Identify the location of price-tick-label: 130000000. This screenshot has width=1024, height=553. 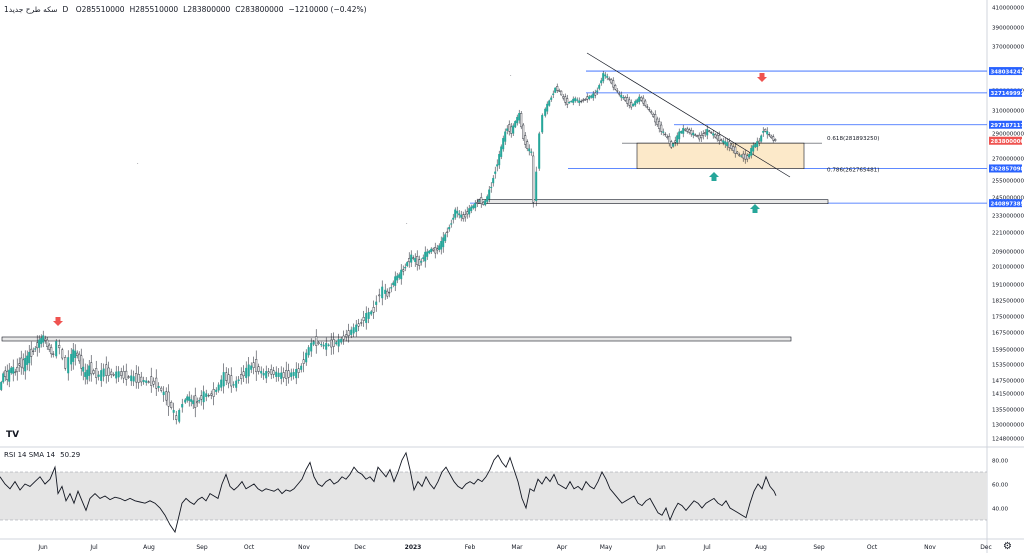
(1008, 426).